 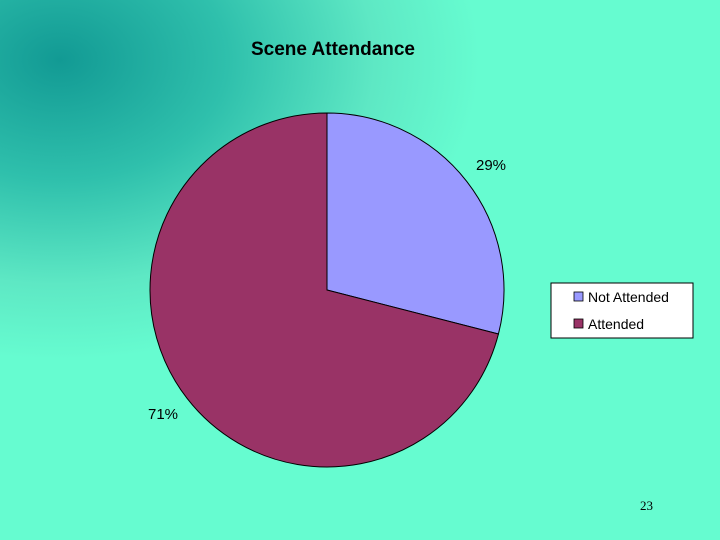 I want to click on pie-slice-not-attended, so click(x=415, y=223).